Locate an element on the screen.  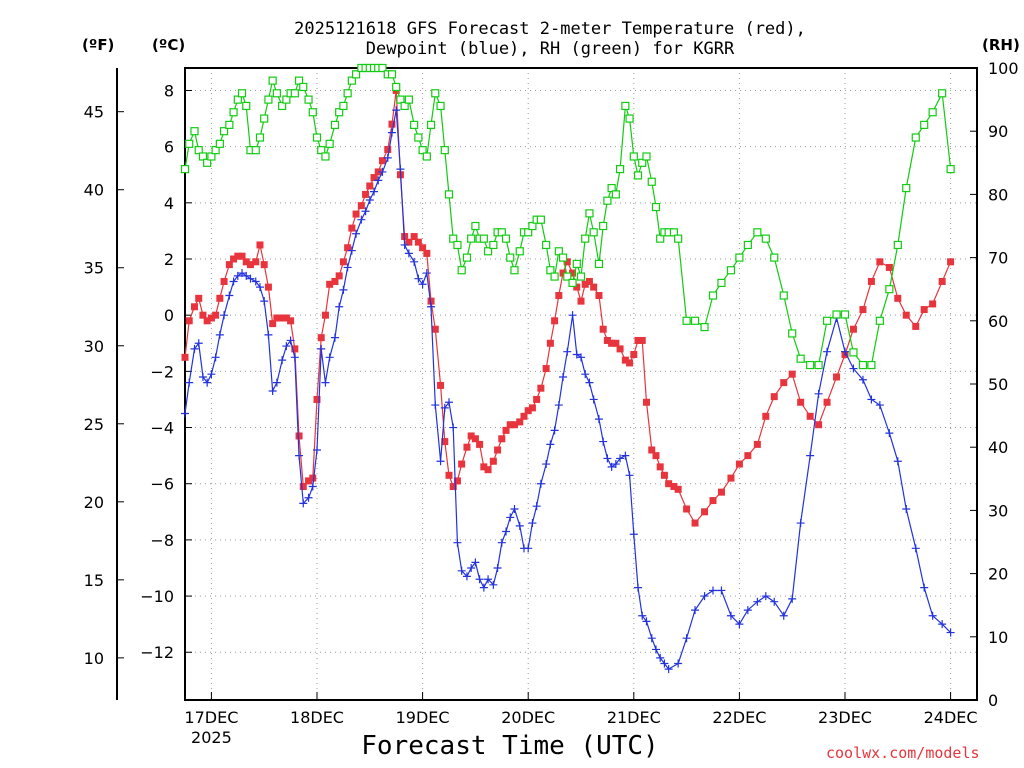
rh-tick-label: 100 is located at coordinates (1003, 68).